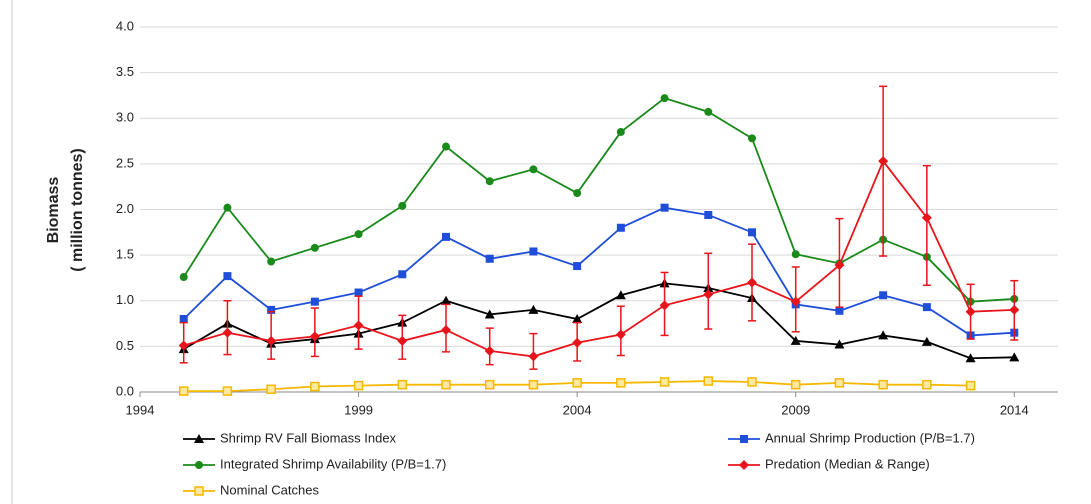  I want to click on y-tick-label: 1.0, so click(125, 299).